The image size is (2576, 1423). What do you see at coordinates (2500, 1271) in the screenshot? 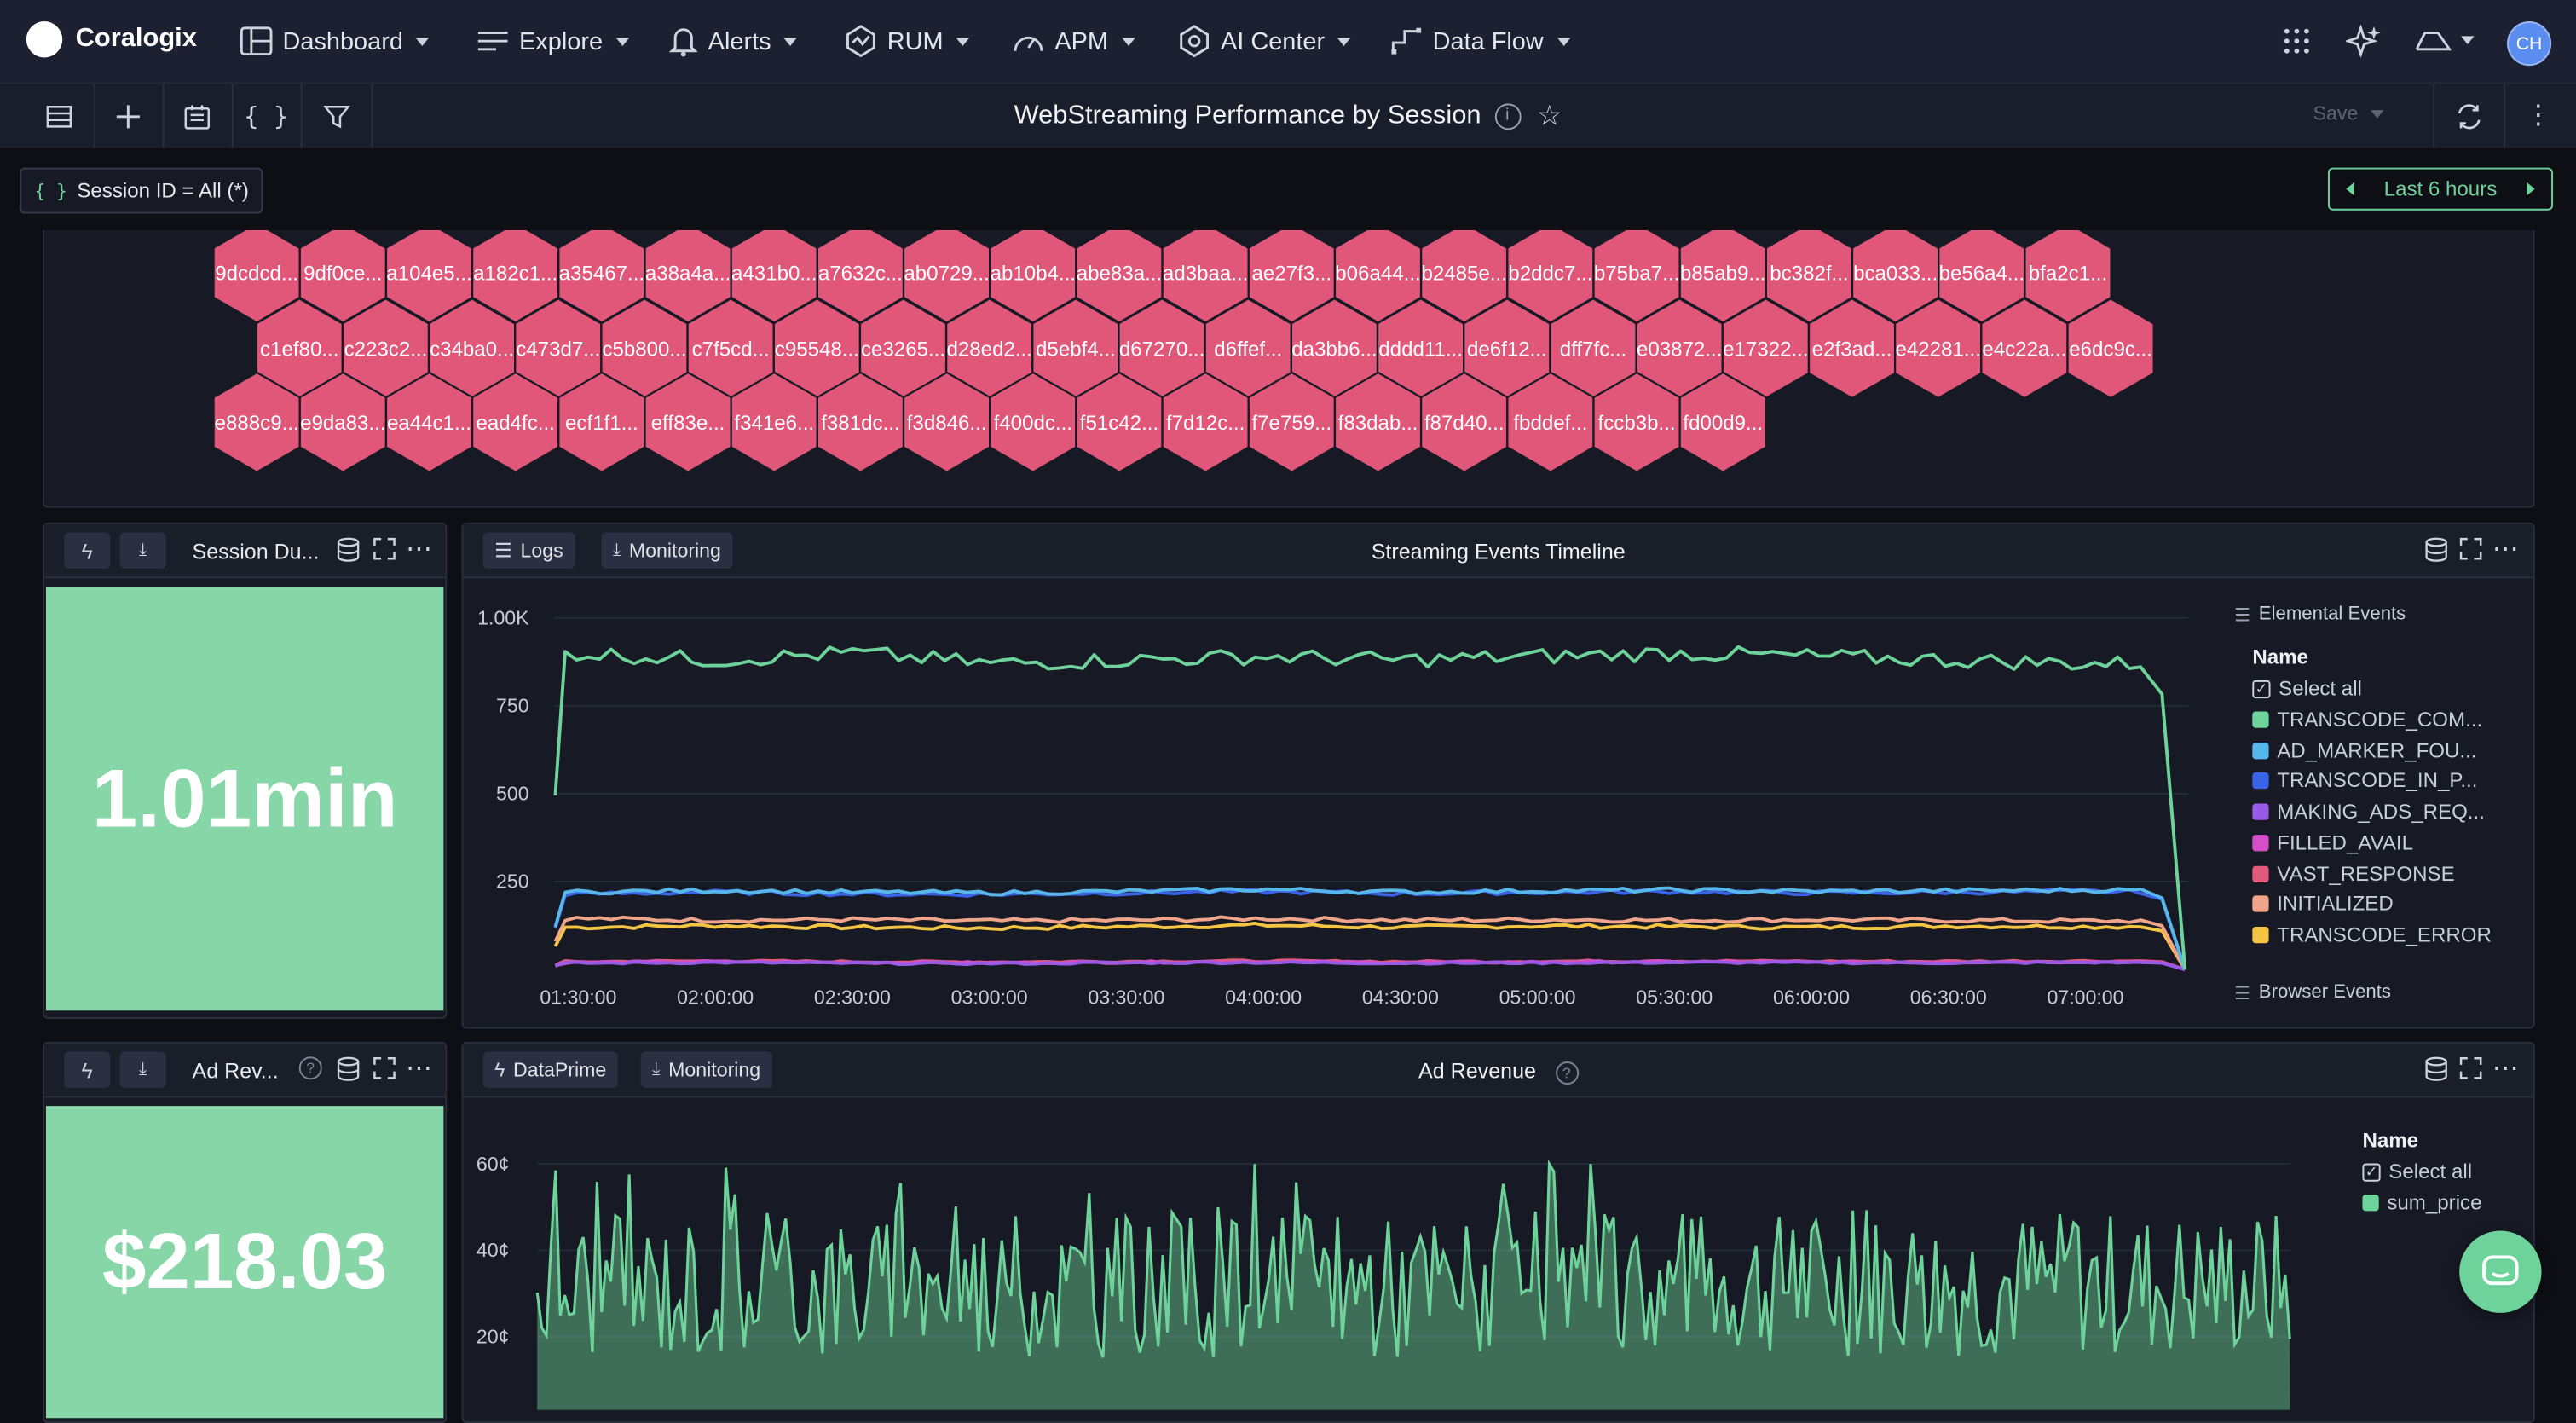
I see `chat-support-button` at bounding box center [2500, 1271].